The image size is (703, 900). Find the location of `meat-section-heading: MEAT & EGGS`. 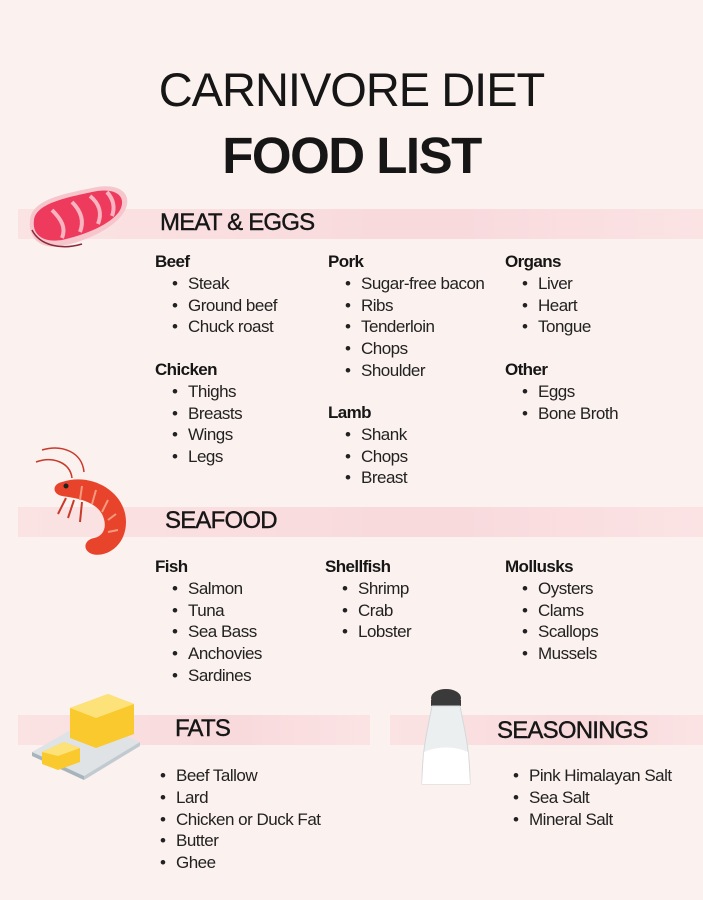

meat-section-heading: MEAT & EGGS is located at coordinates (238, 222).